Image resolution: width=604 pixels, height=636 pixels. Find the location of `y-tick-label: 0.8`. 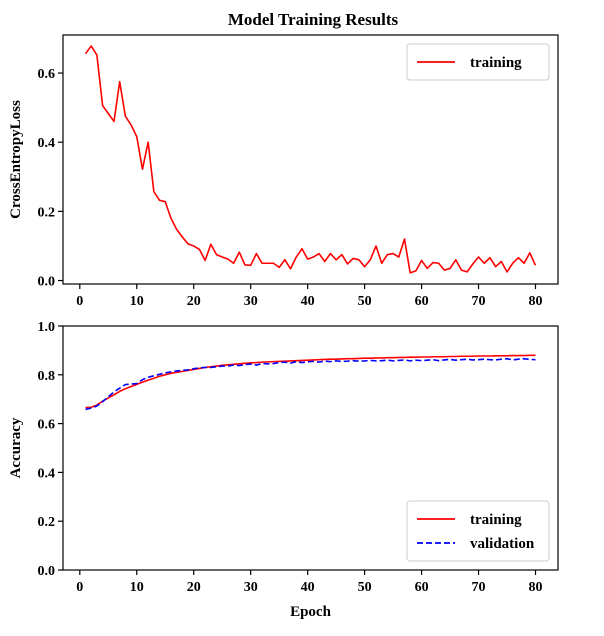

y-tick-label: 0.8 is located at coordinates (47, 376).